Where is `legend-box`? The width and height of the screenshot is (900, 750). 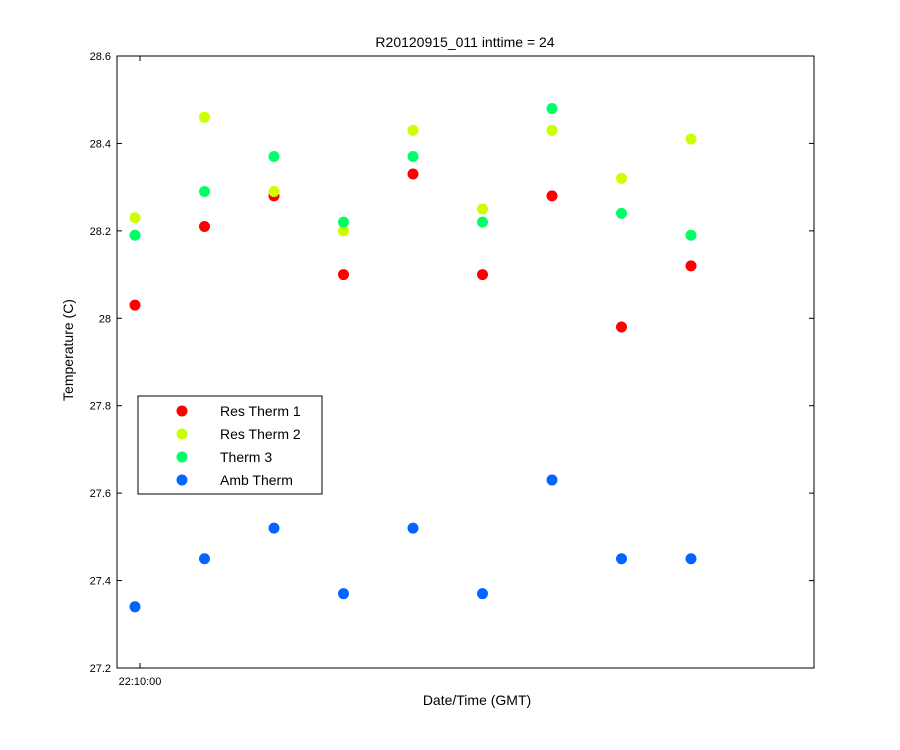 legend-box is located at coordinates (230, 445).